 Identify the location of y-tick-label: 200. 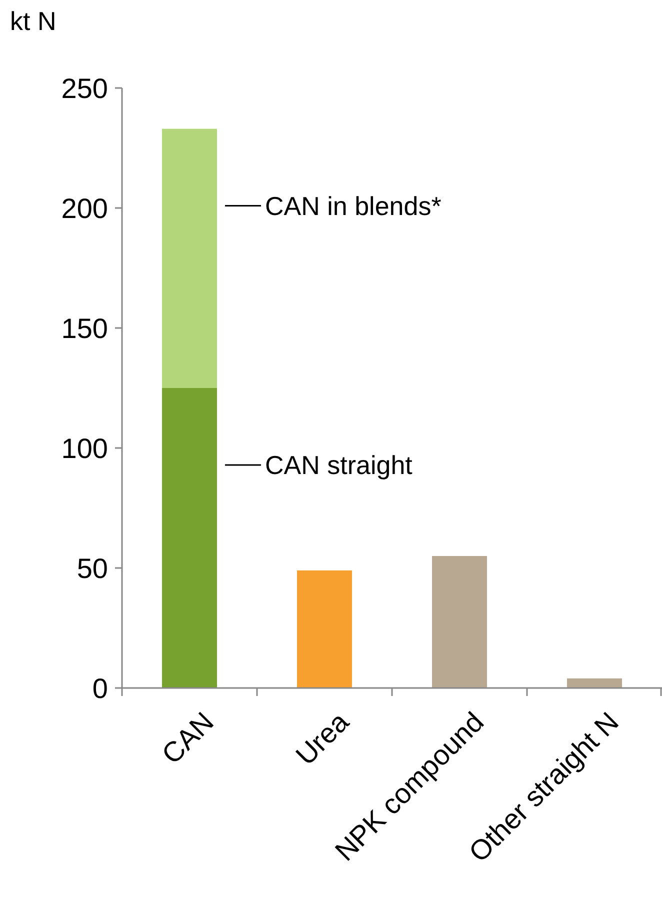
(84, 208).